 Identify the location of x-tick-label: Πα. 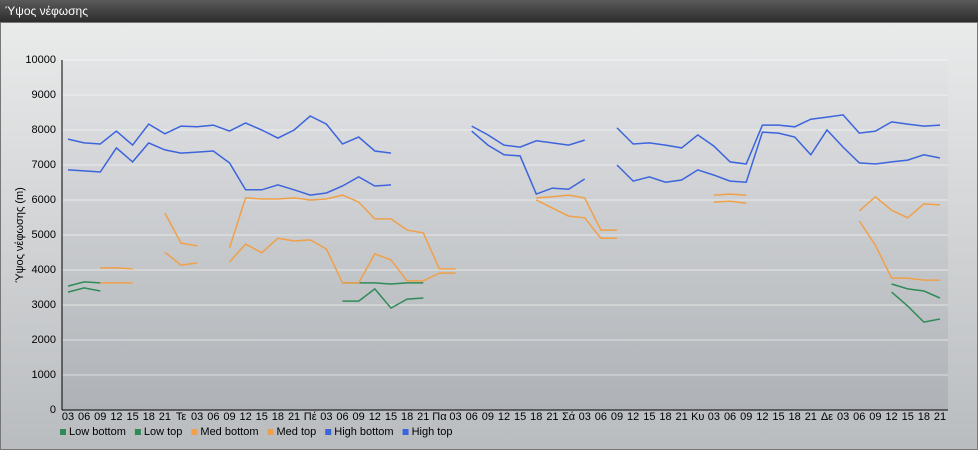
(439, 417).